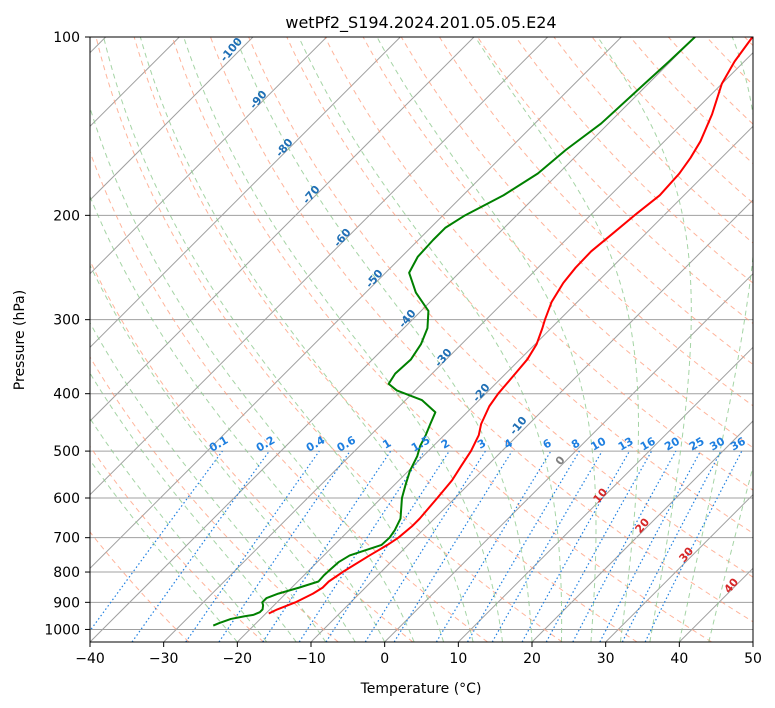  Describe the element at coordinates (311, 659) in the screenshot. I see `x-tick-label: −10` at that location.